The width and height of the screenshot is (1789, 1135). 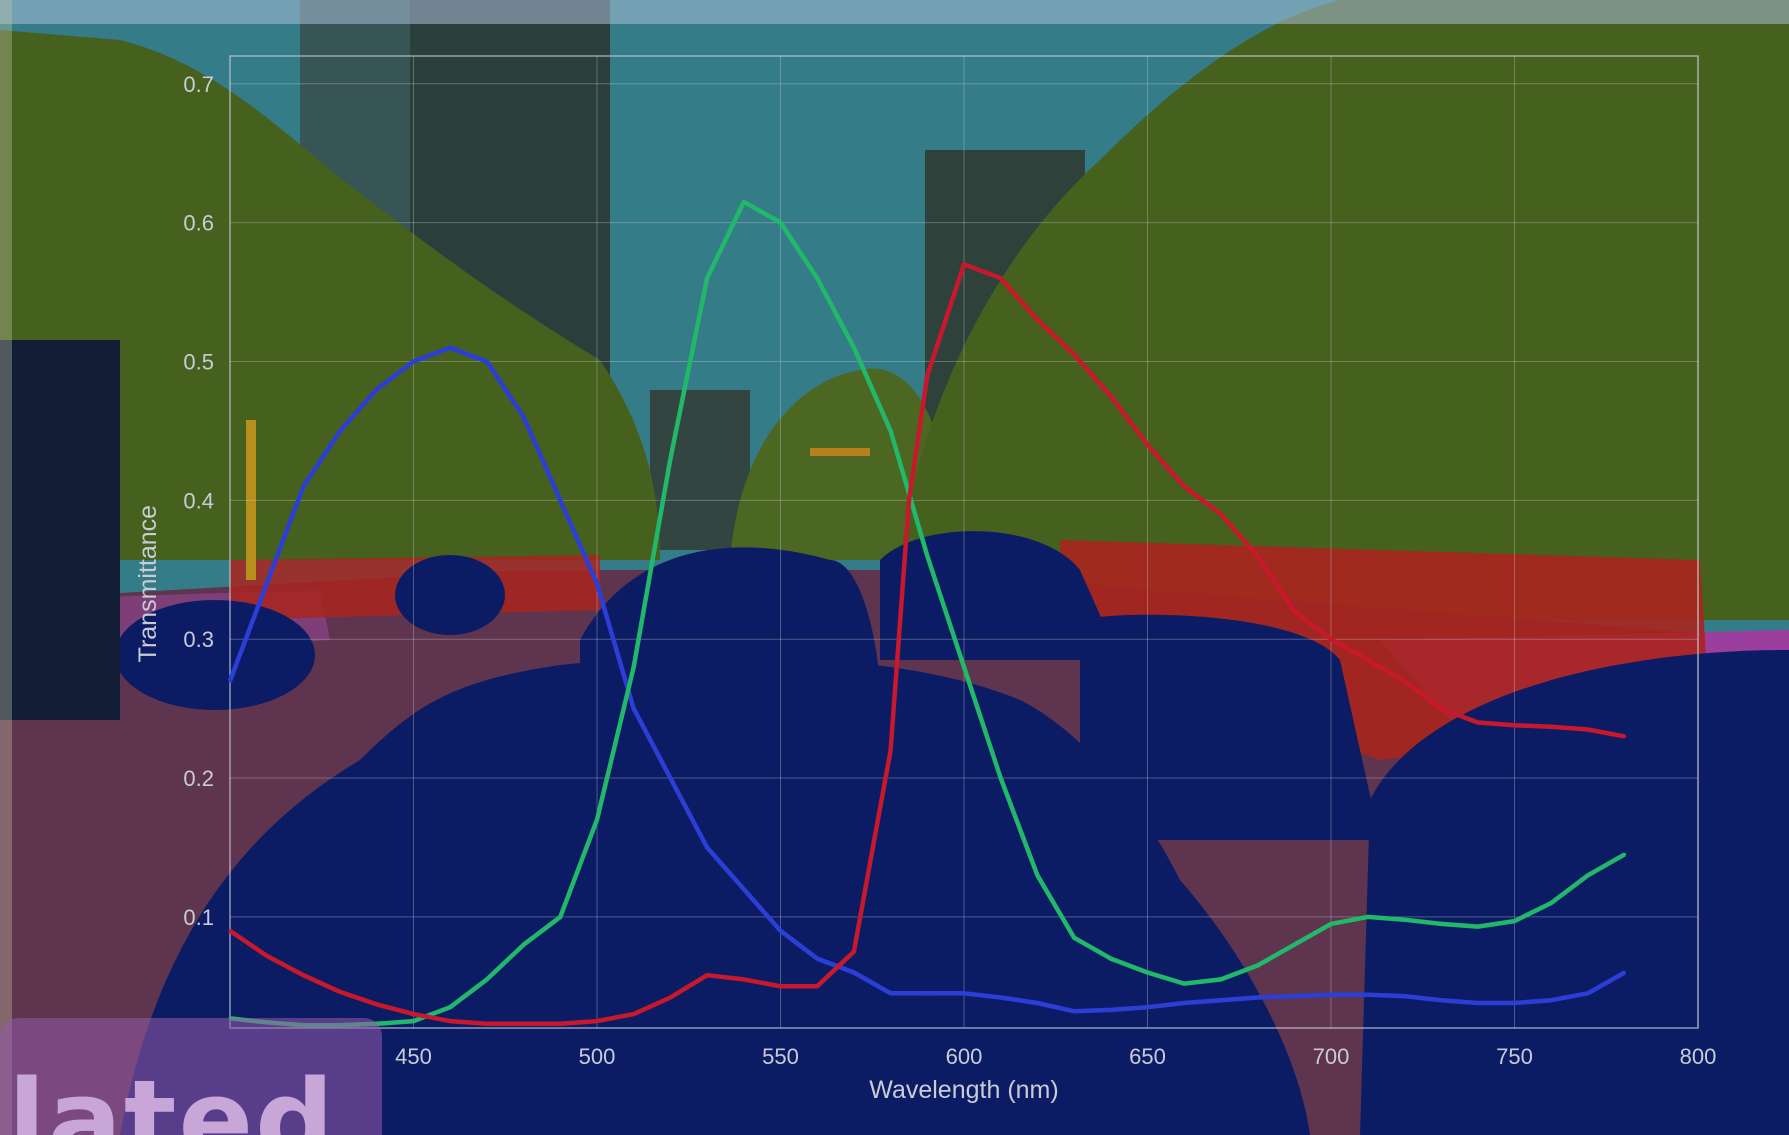 What do you see at coordinates (198, 639) in the screenshot?
I see `y-tick-label: 0.3` at bounding box center [198, 639].